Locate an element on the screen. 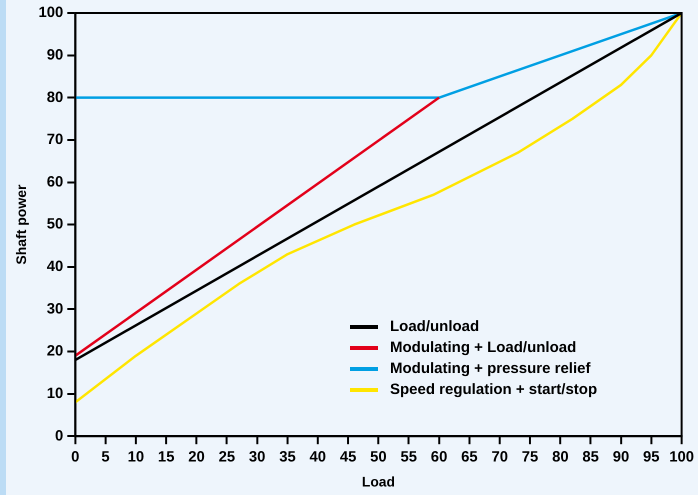 The height and width of the screenshot is (495, 698). x-tick-label: 70 is located at coordinates (499, 457).